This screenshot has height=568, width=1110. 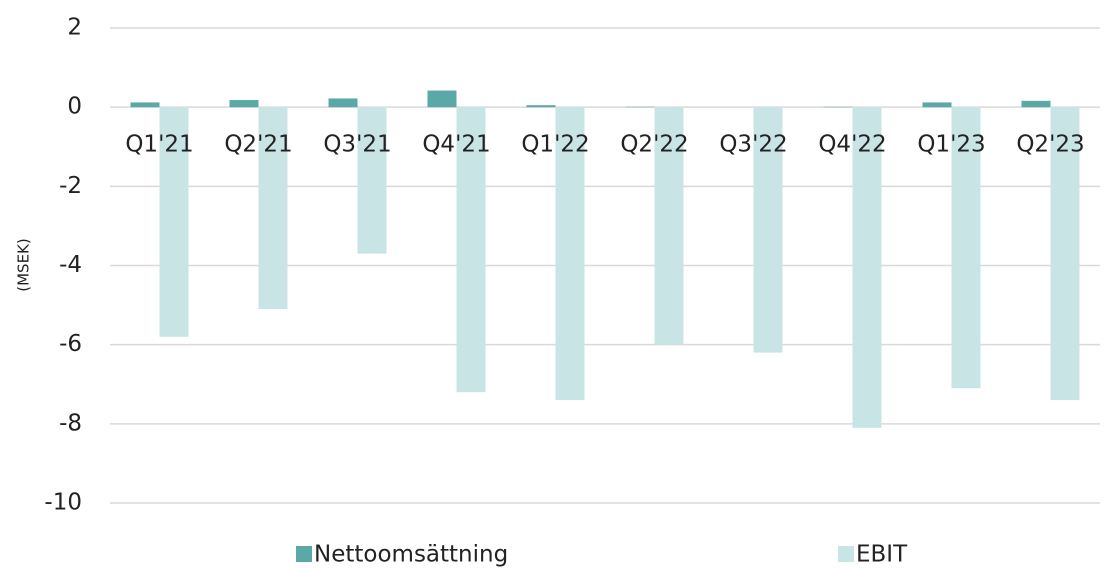 I want to click on y-tick-label: -10, so click(x=63, y=503).